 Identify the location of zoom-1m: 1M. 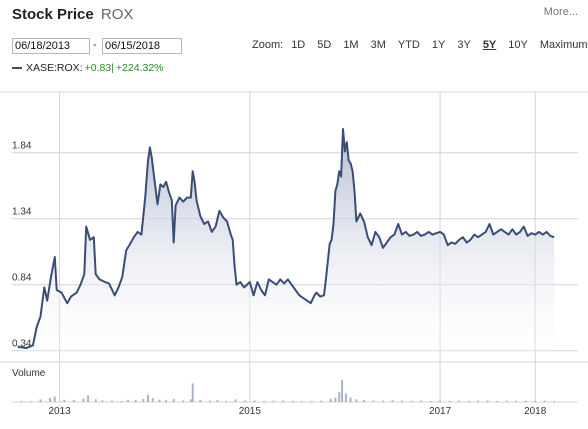
(351, 45).